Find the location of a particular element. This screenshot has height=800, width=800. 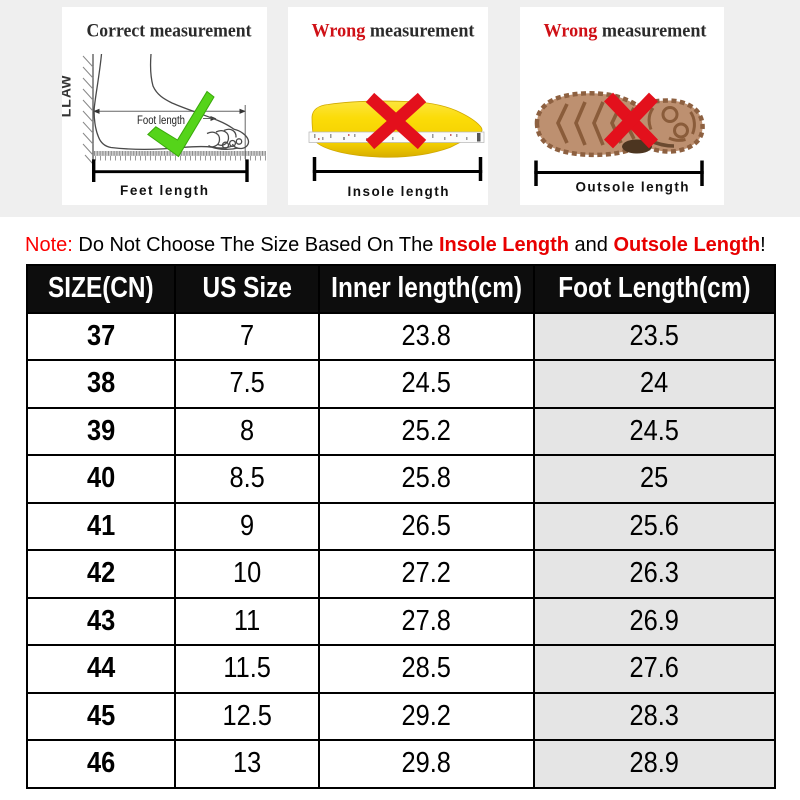

svg-text: Feet length is located at coordinates (164, 190).